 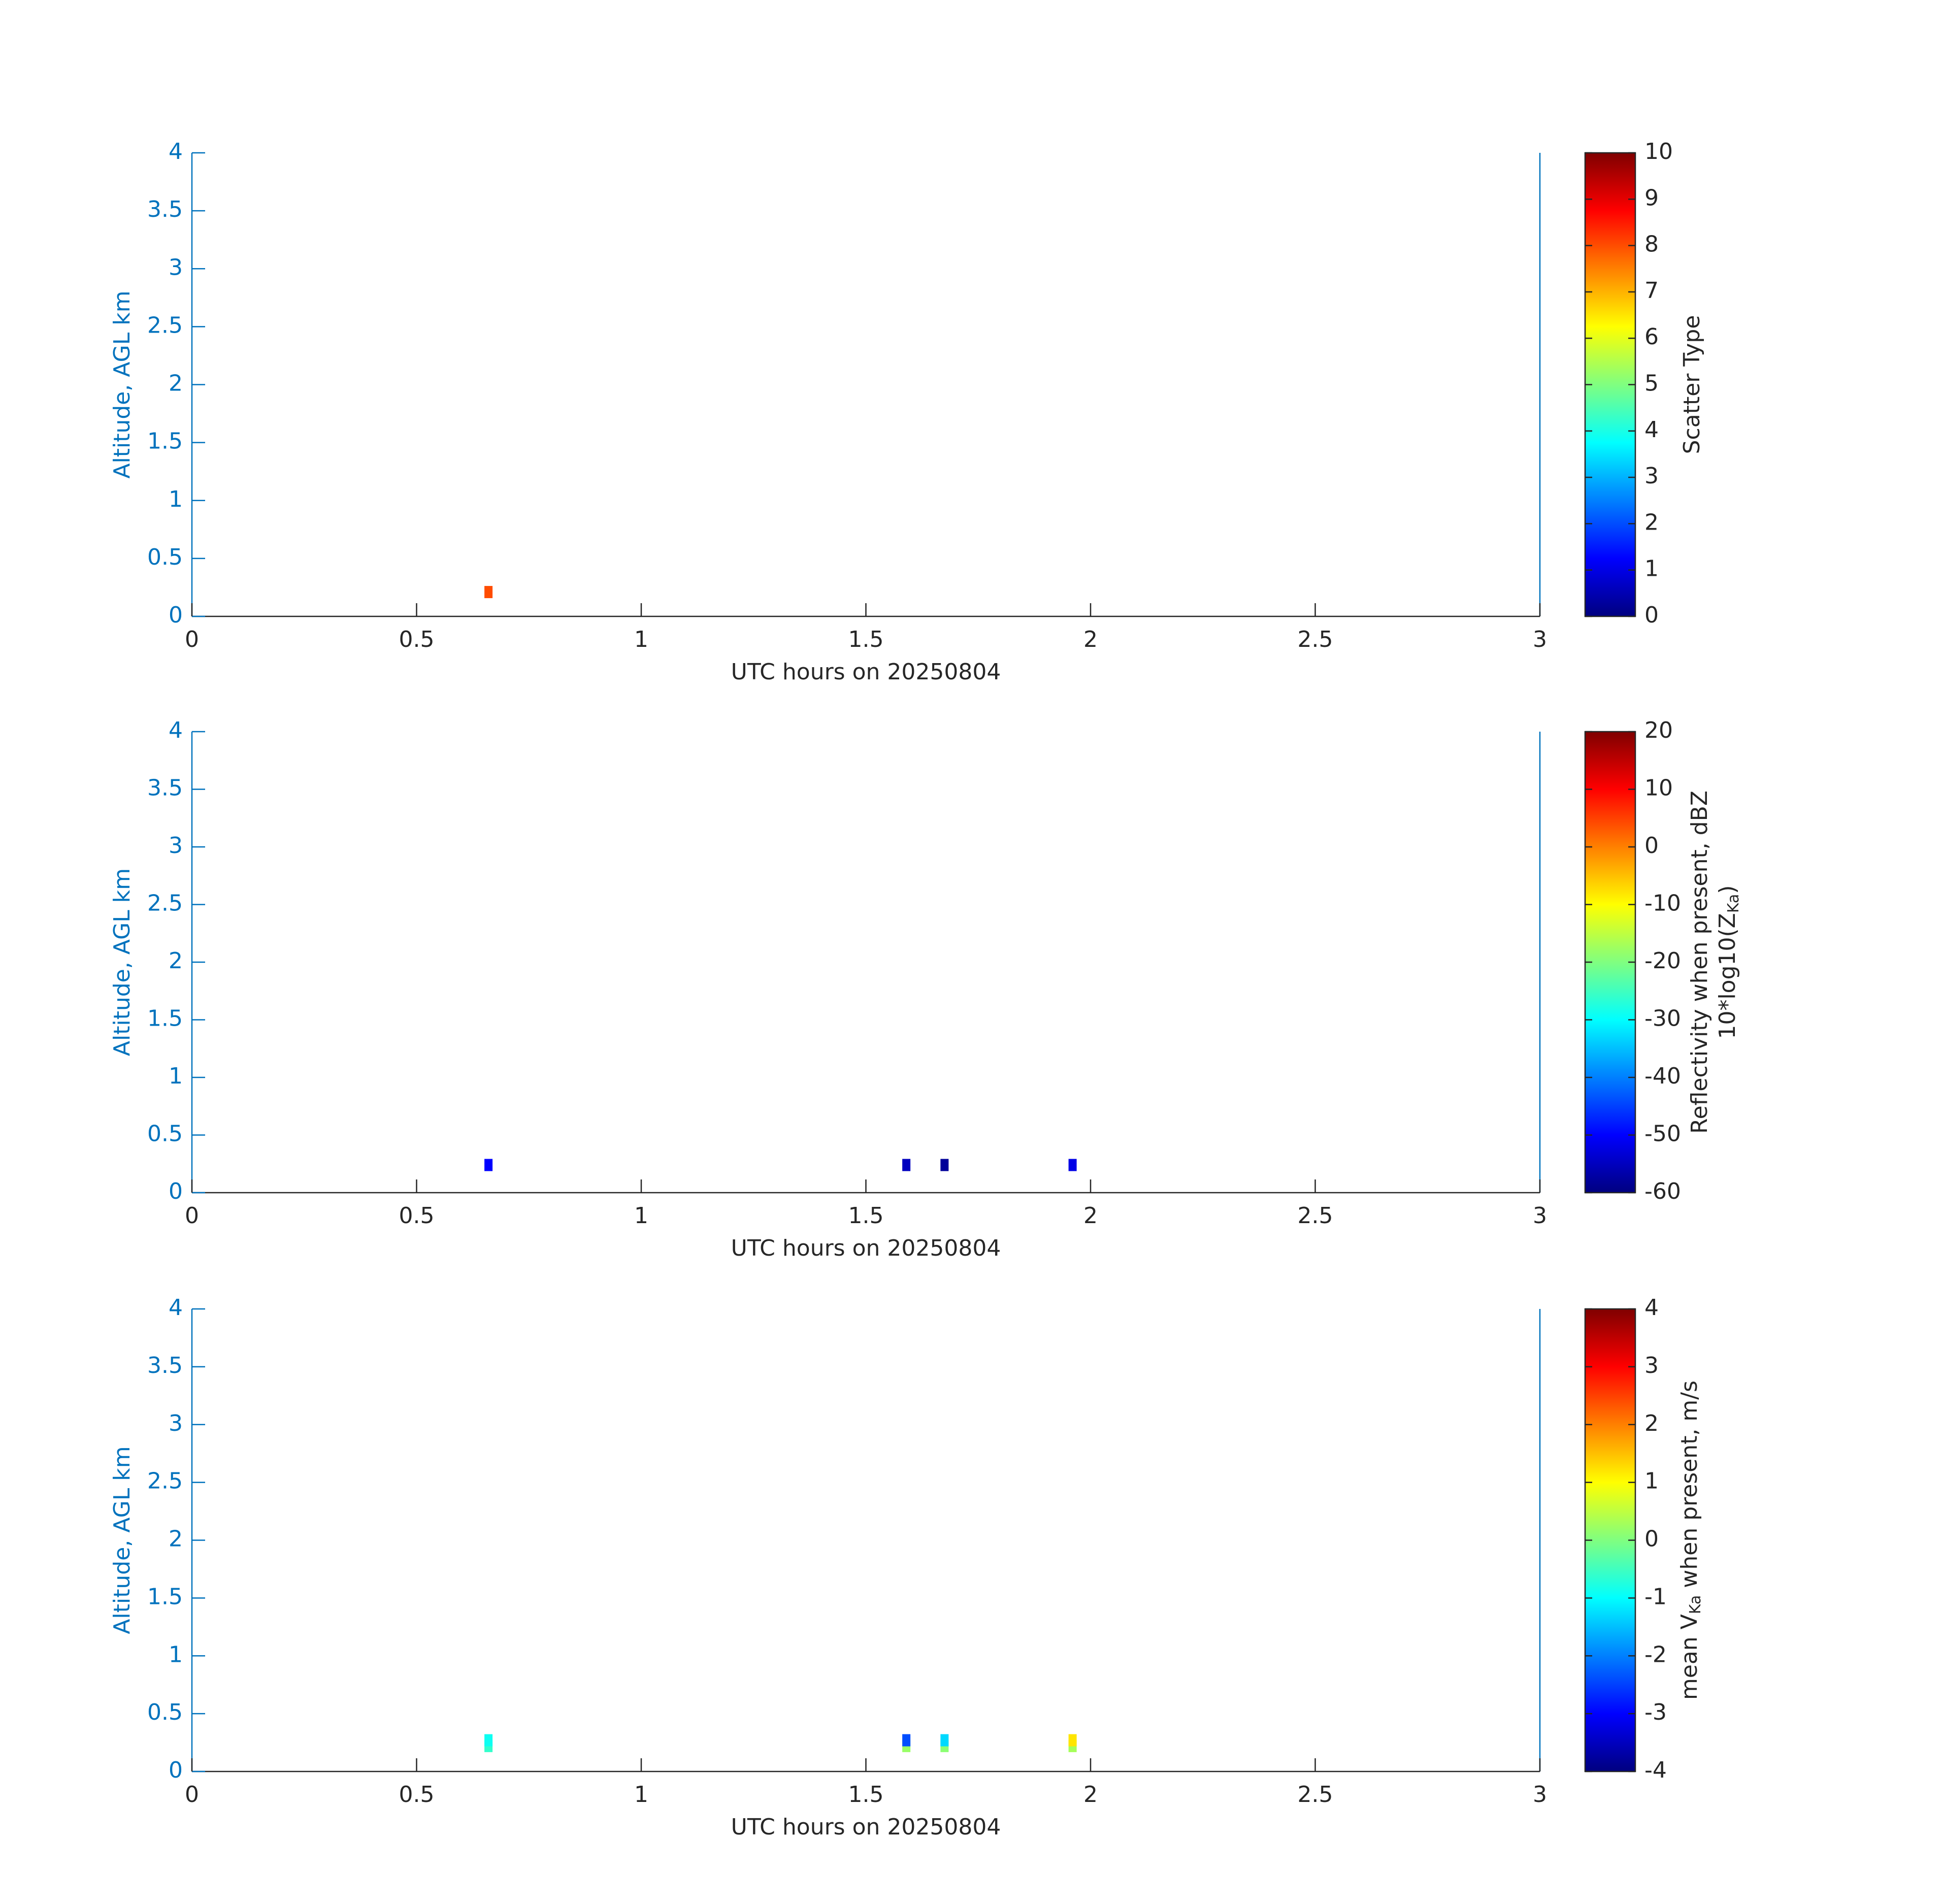 I want to click on colorbar-label-part: 10*log10(Z, so click(x=1727, y=976).